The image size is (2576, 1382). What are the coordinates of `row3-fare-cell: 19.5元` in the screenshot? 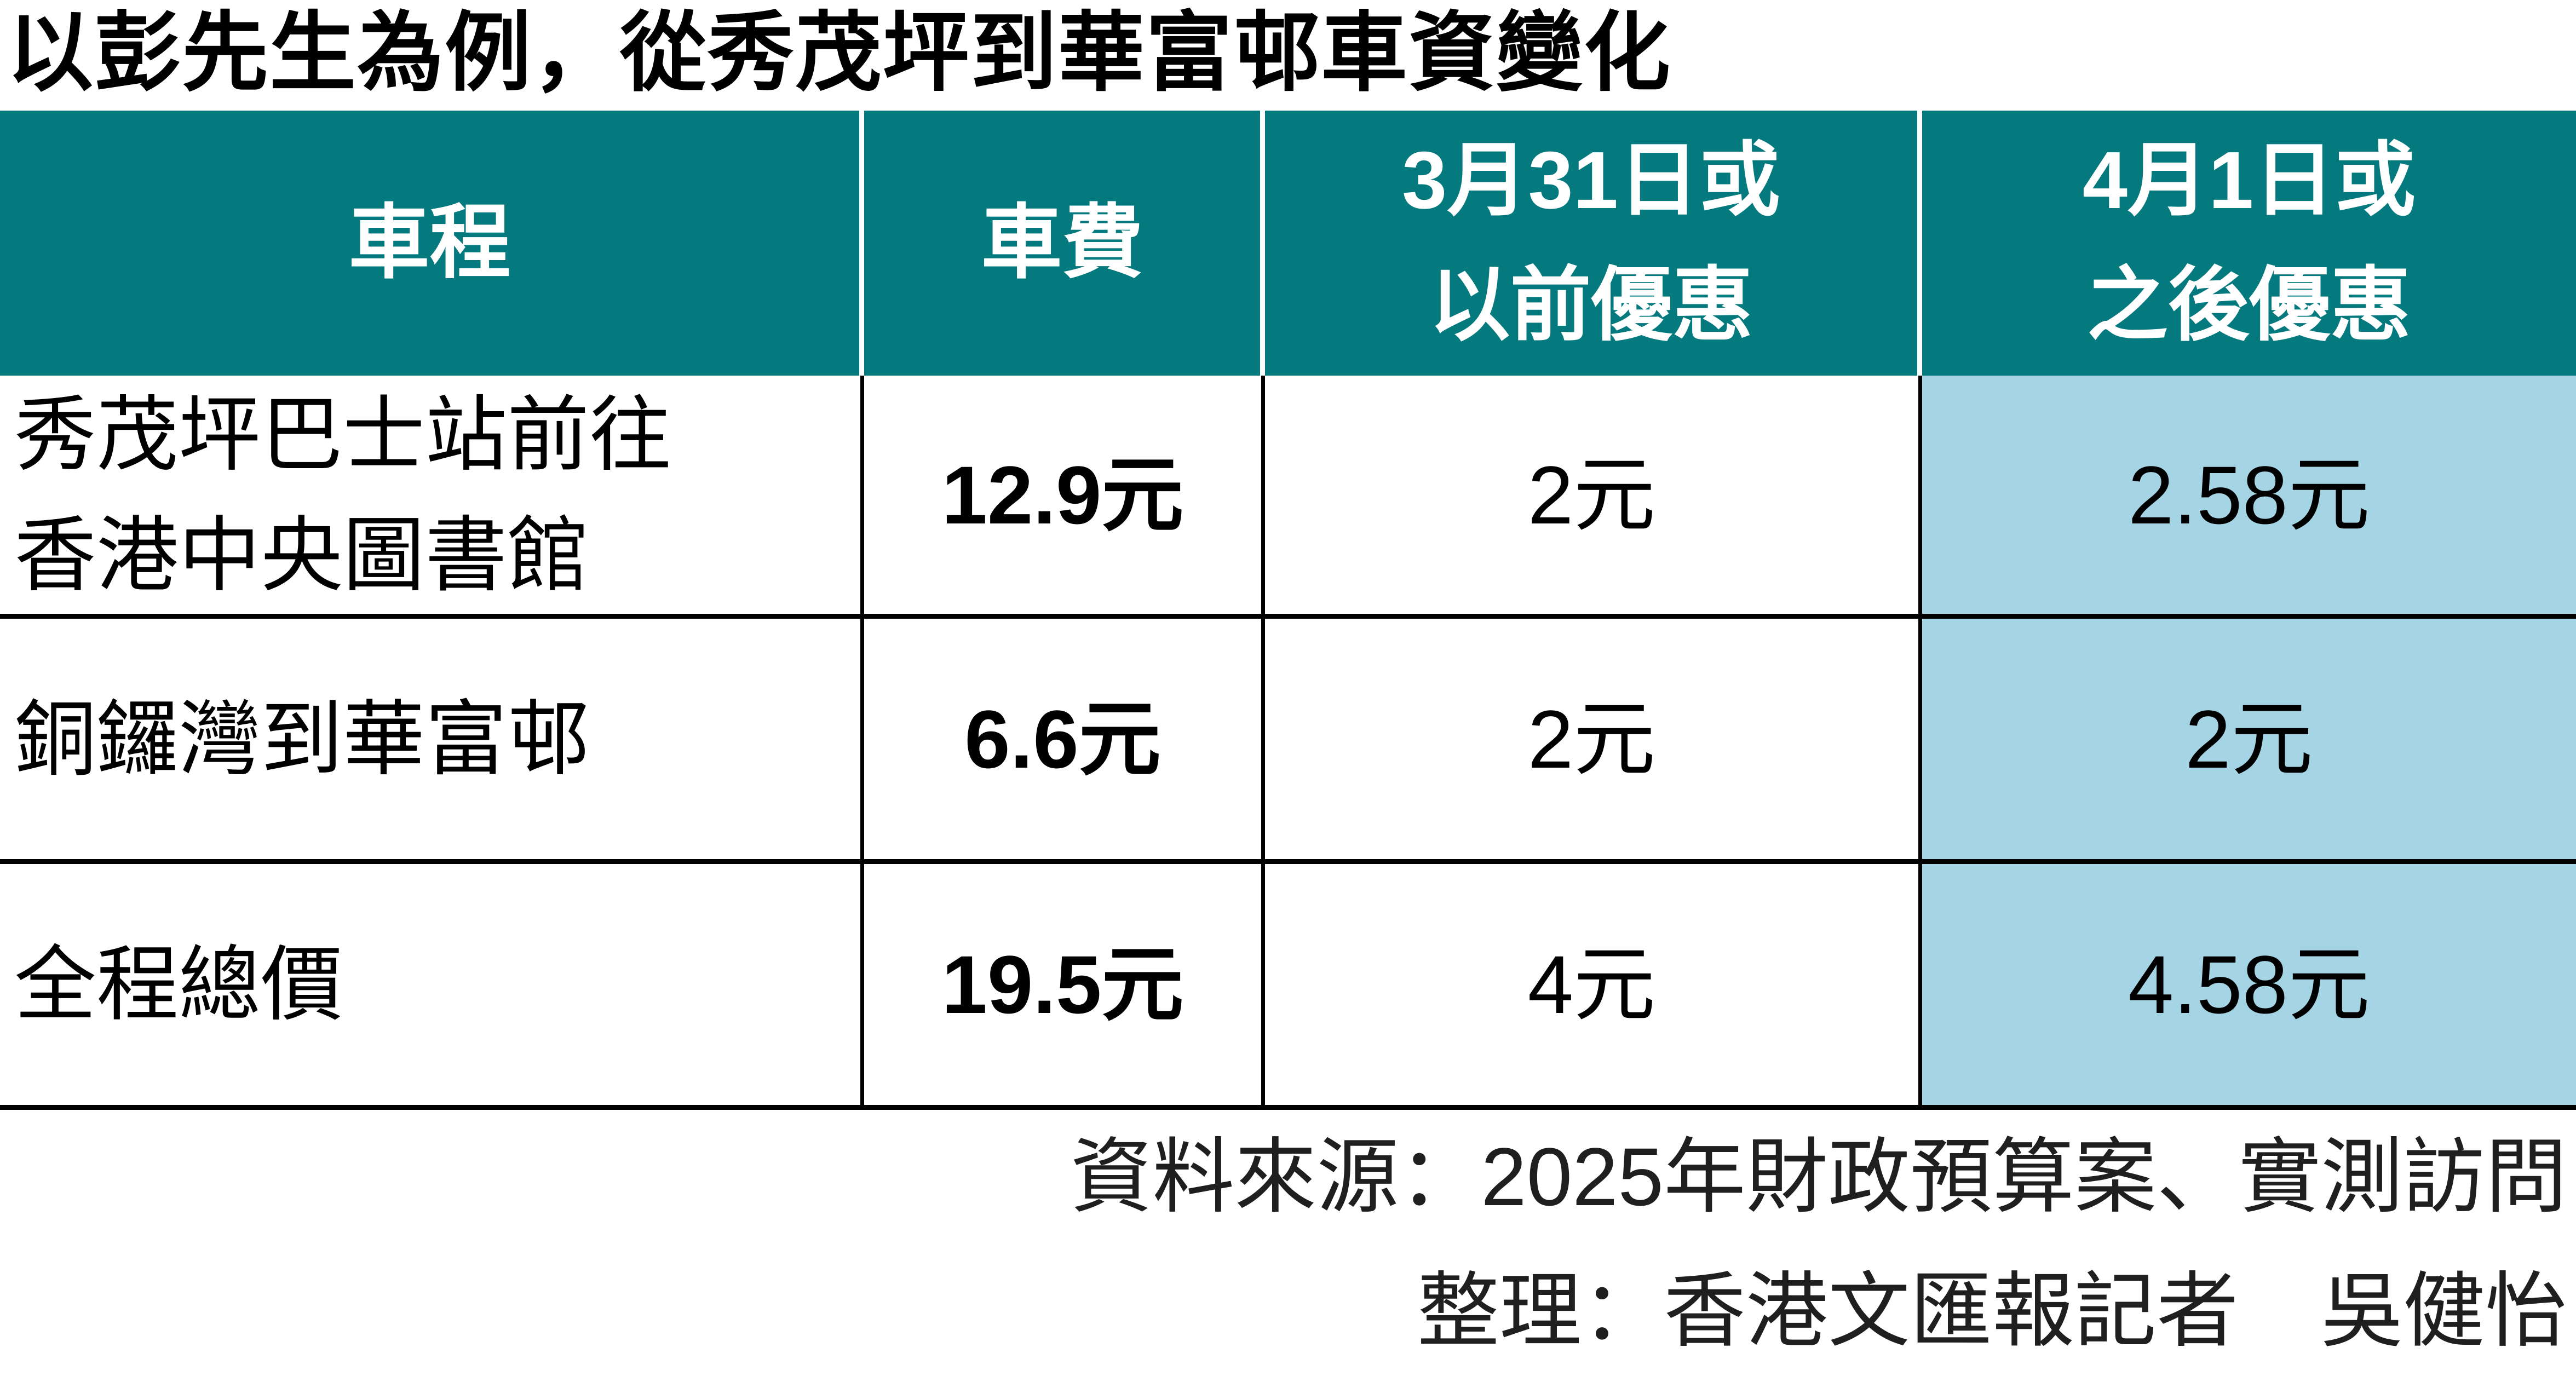 It's located at (1064, 987).